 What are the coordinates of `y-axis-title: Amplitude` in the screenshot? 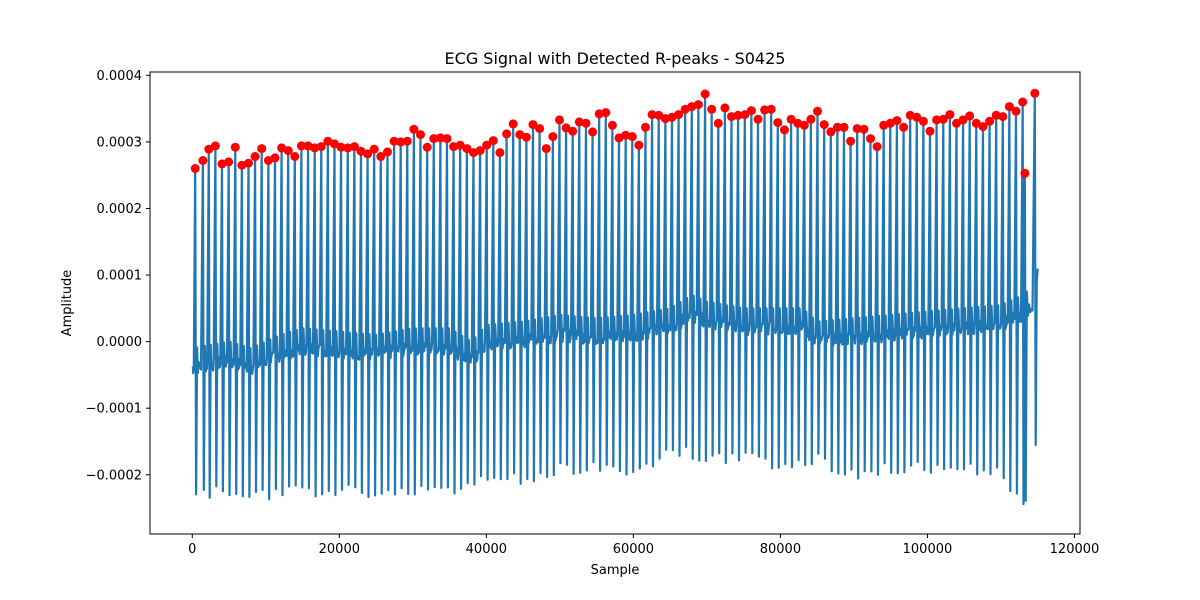 It's located at (67, 303).